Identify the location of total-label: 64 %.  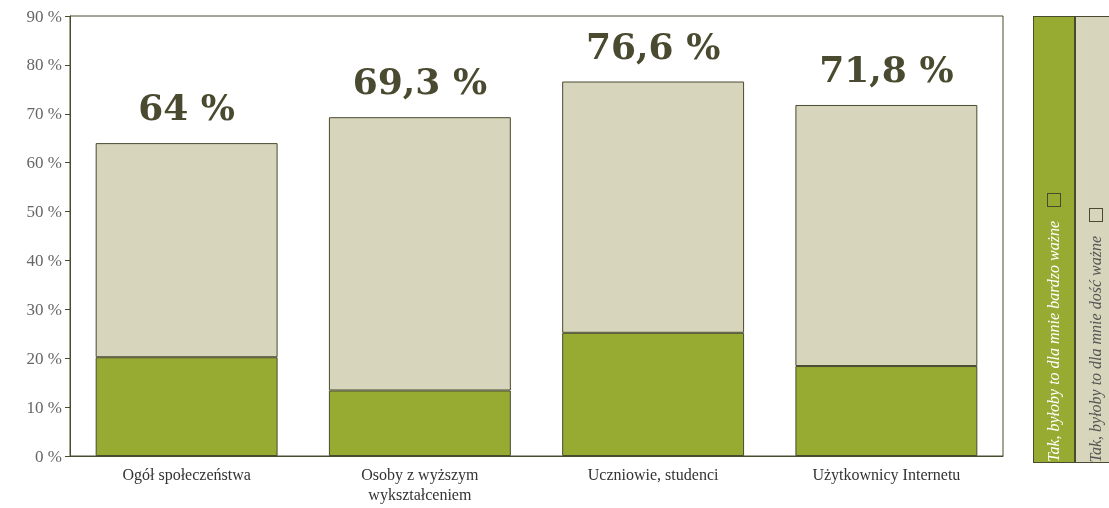
(187, 107).